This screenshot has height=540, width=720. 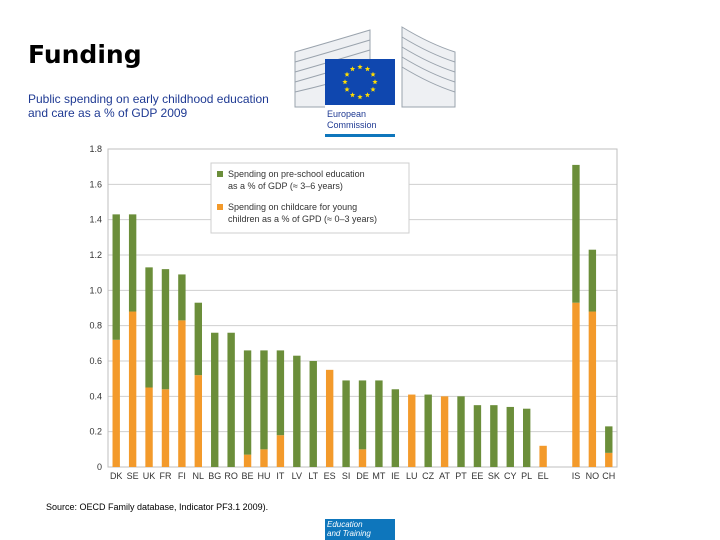 What do you see at coordinates (95, 361) in the screenshot?
I see `y-tick-label: 0.6` at bounding box center [95, 361].